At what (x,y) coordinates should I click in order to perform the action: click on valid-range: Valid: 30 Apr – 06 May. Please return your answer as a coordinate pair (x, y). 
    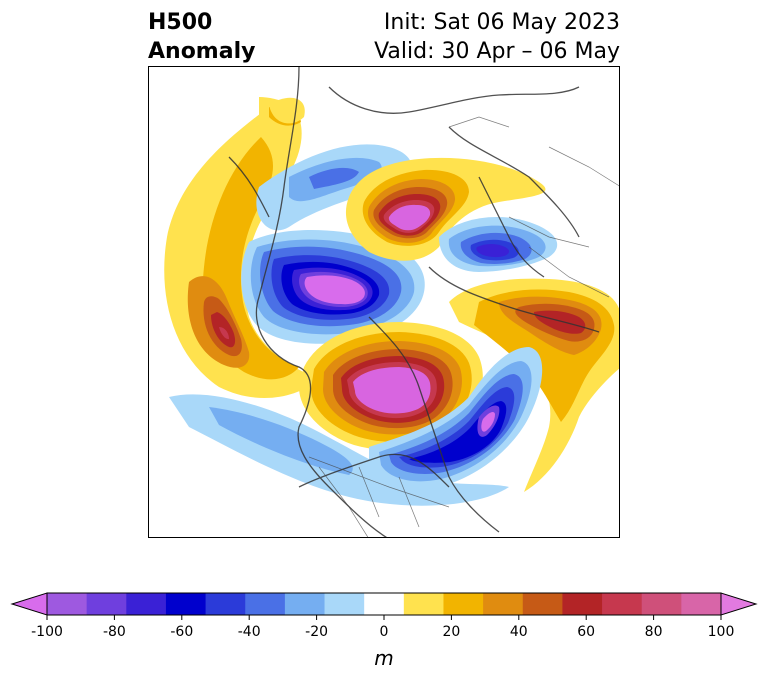
    Looking at the image, I should click on (497, 51).